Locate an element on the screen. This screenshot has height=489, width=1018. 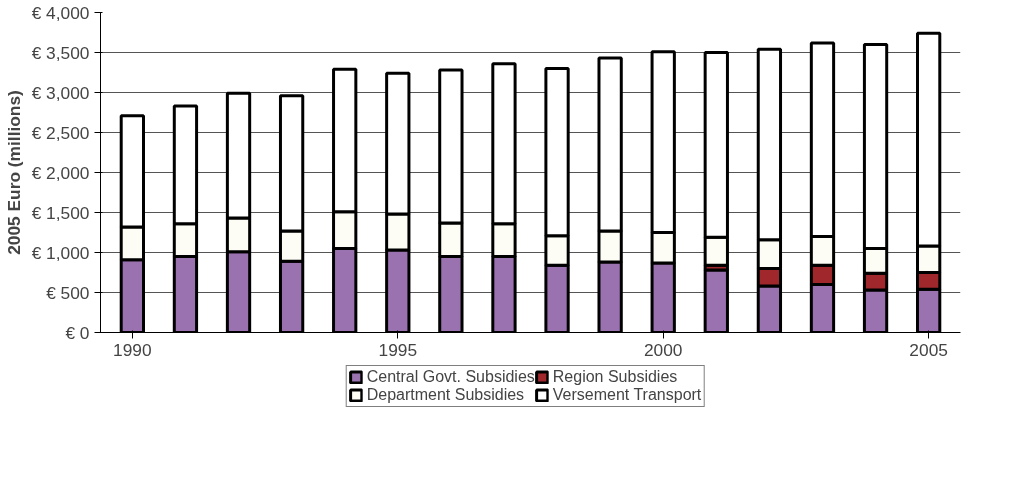
y-tick-label: € 3,500 is located at coordinates (60, 52).